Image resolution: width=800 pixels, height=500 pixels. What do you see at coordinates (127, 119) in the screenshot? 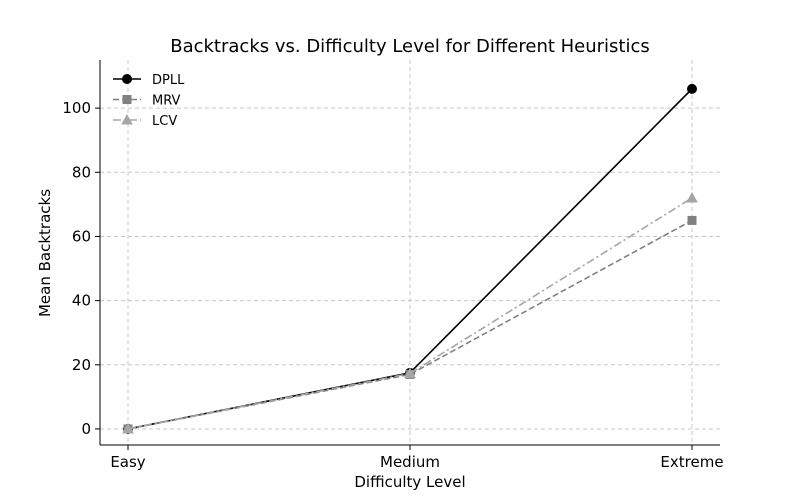
I see `legend-marker-lcv` at bounding box center [127, 119].